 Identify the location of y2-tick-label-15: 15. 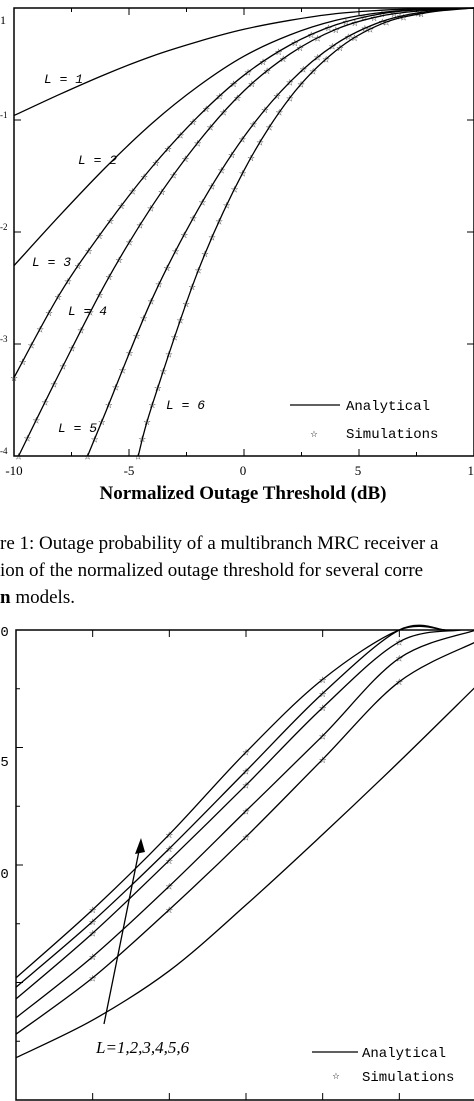
(4, 763).